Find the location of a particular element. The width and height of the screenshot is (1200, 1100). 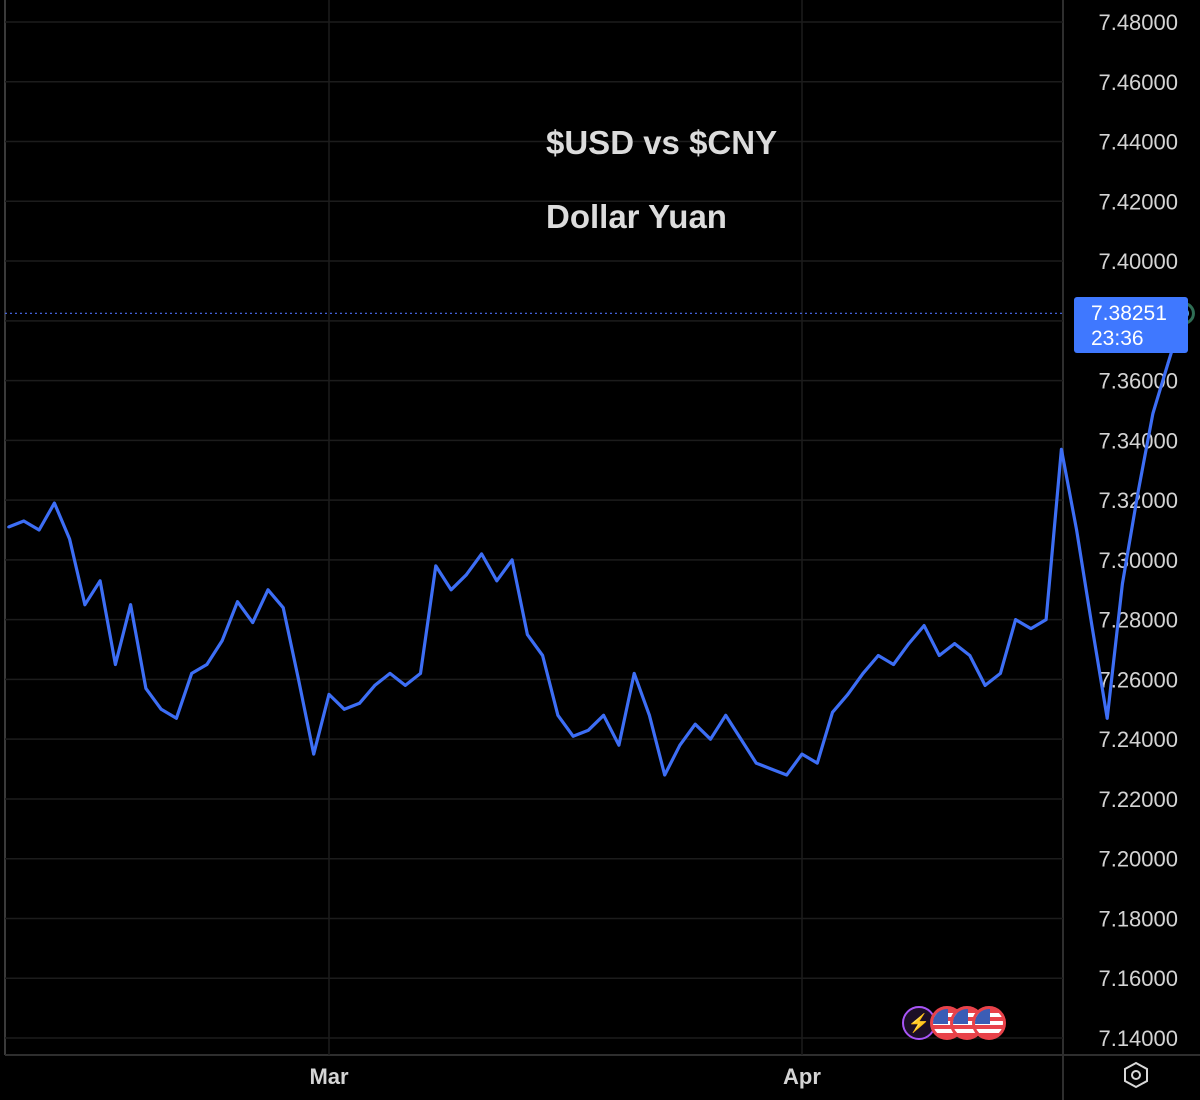

us-flag-icon is located at coordinates (989, 1023).